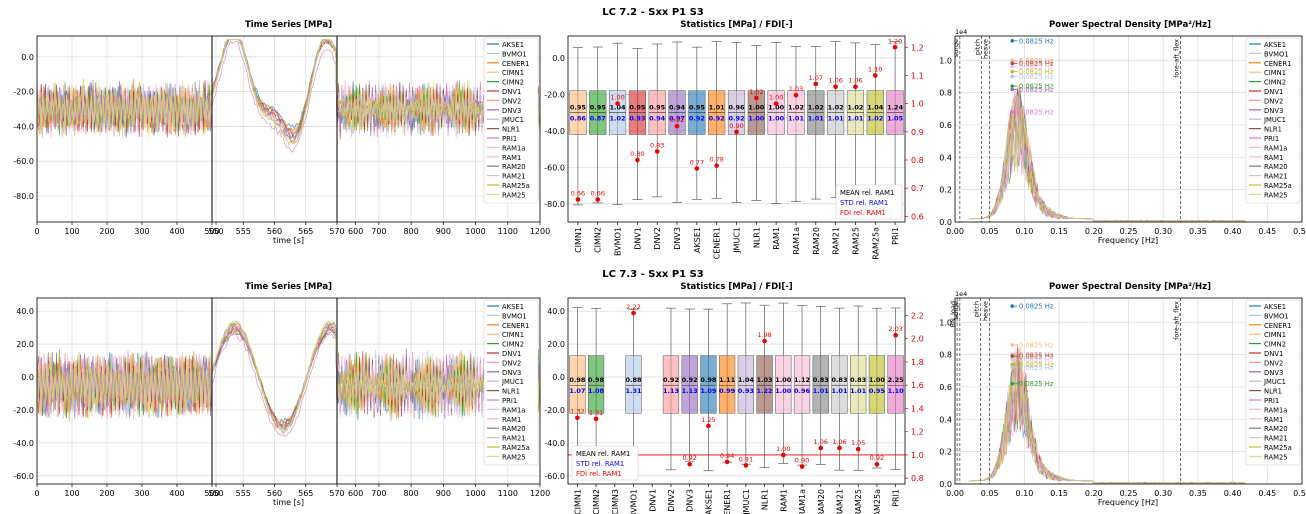  I want to click on fdi-rel-label: 1.00, so click(776, 98).